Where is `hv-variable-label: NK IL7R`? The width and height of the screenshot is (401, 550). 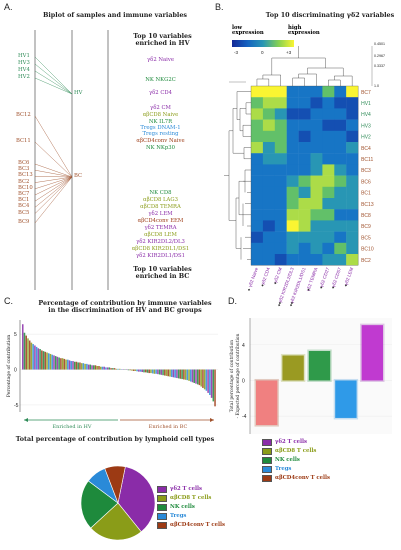
hv-variable-label: NK IL7R is located at coordinates (160, 122).